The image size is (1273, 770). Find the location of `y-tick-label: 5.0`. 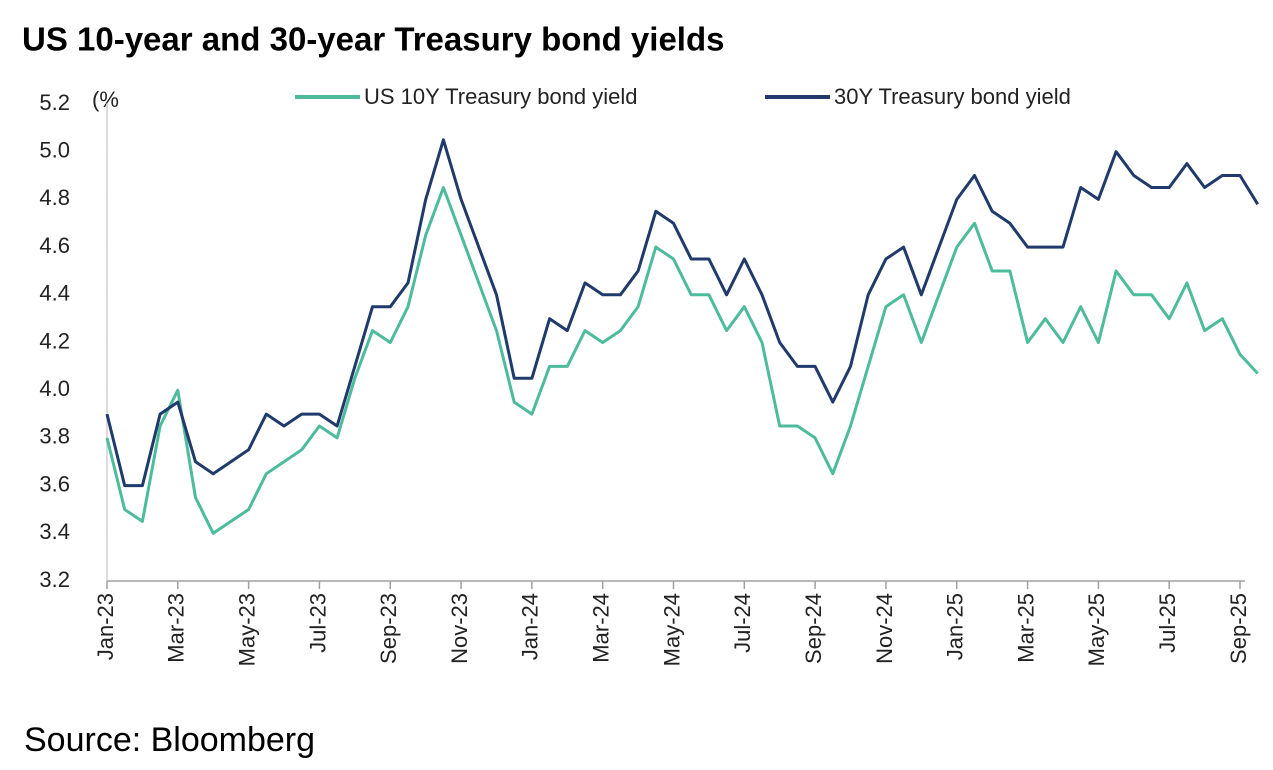

y-tick-label: 5.0 is located at coordinates (54, 150).